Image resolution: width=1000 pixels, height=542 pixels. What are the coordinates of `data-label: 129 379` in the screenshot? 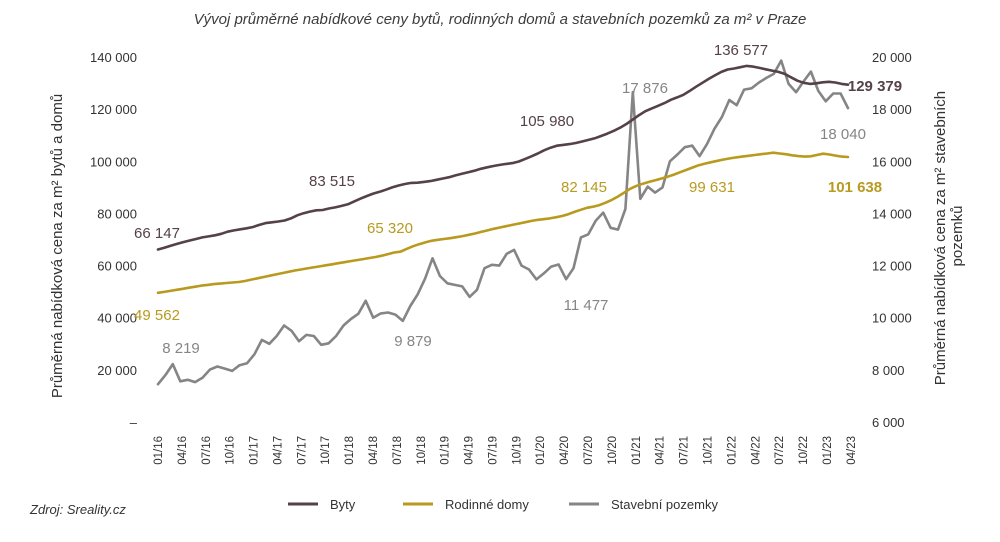 It's located at (875, 86).